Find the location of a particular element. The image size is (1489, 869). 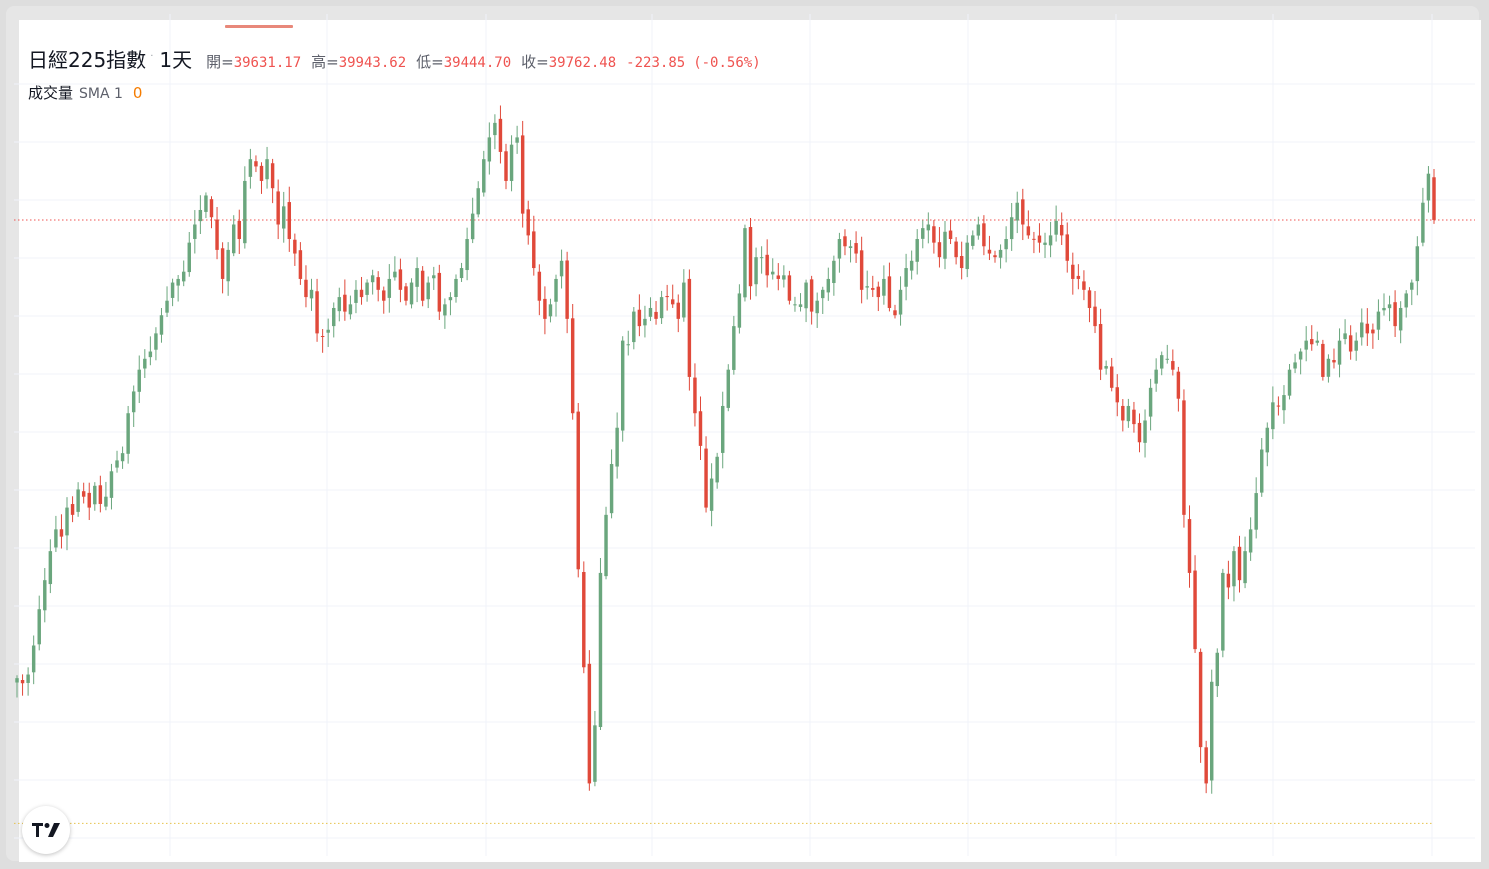

interval-label: 1天 is located at coordinates (176, 60).